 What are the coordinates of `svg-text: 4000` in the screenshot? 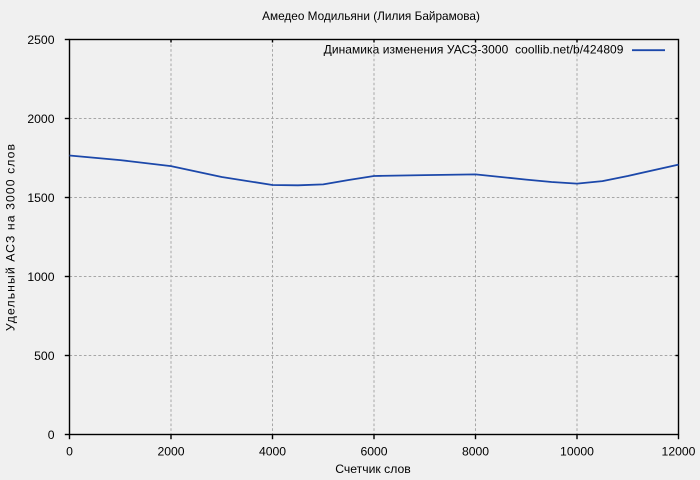 It's located at (272, 452).